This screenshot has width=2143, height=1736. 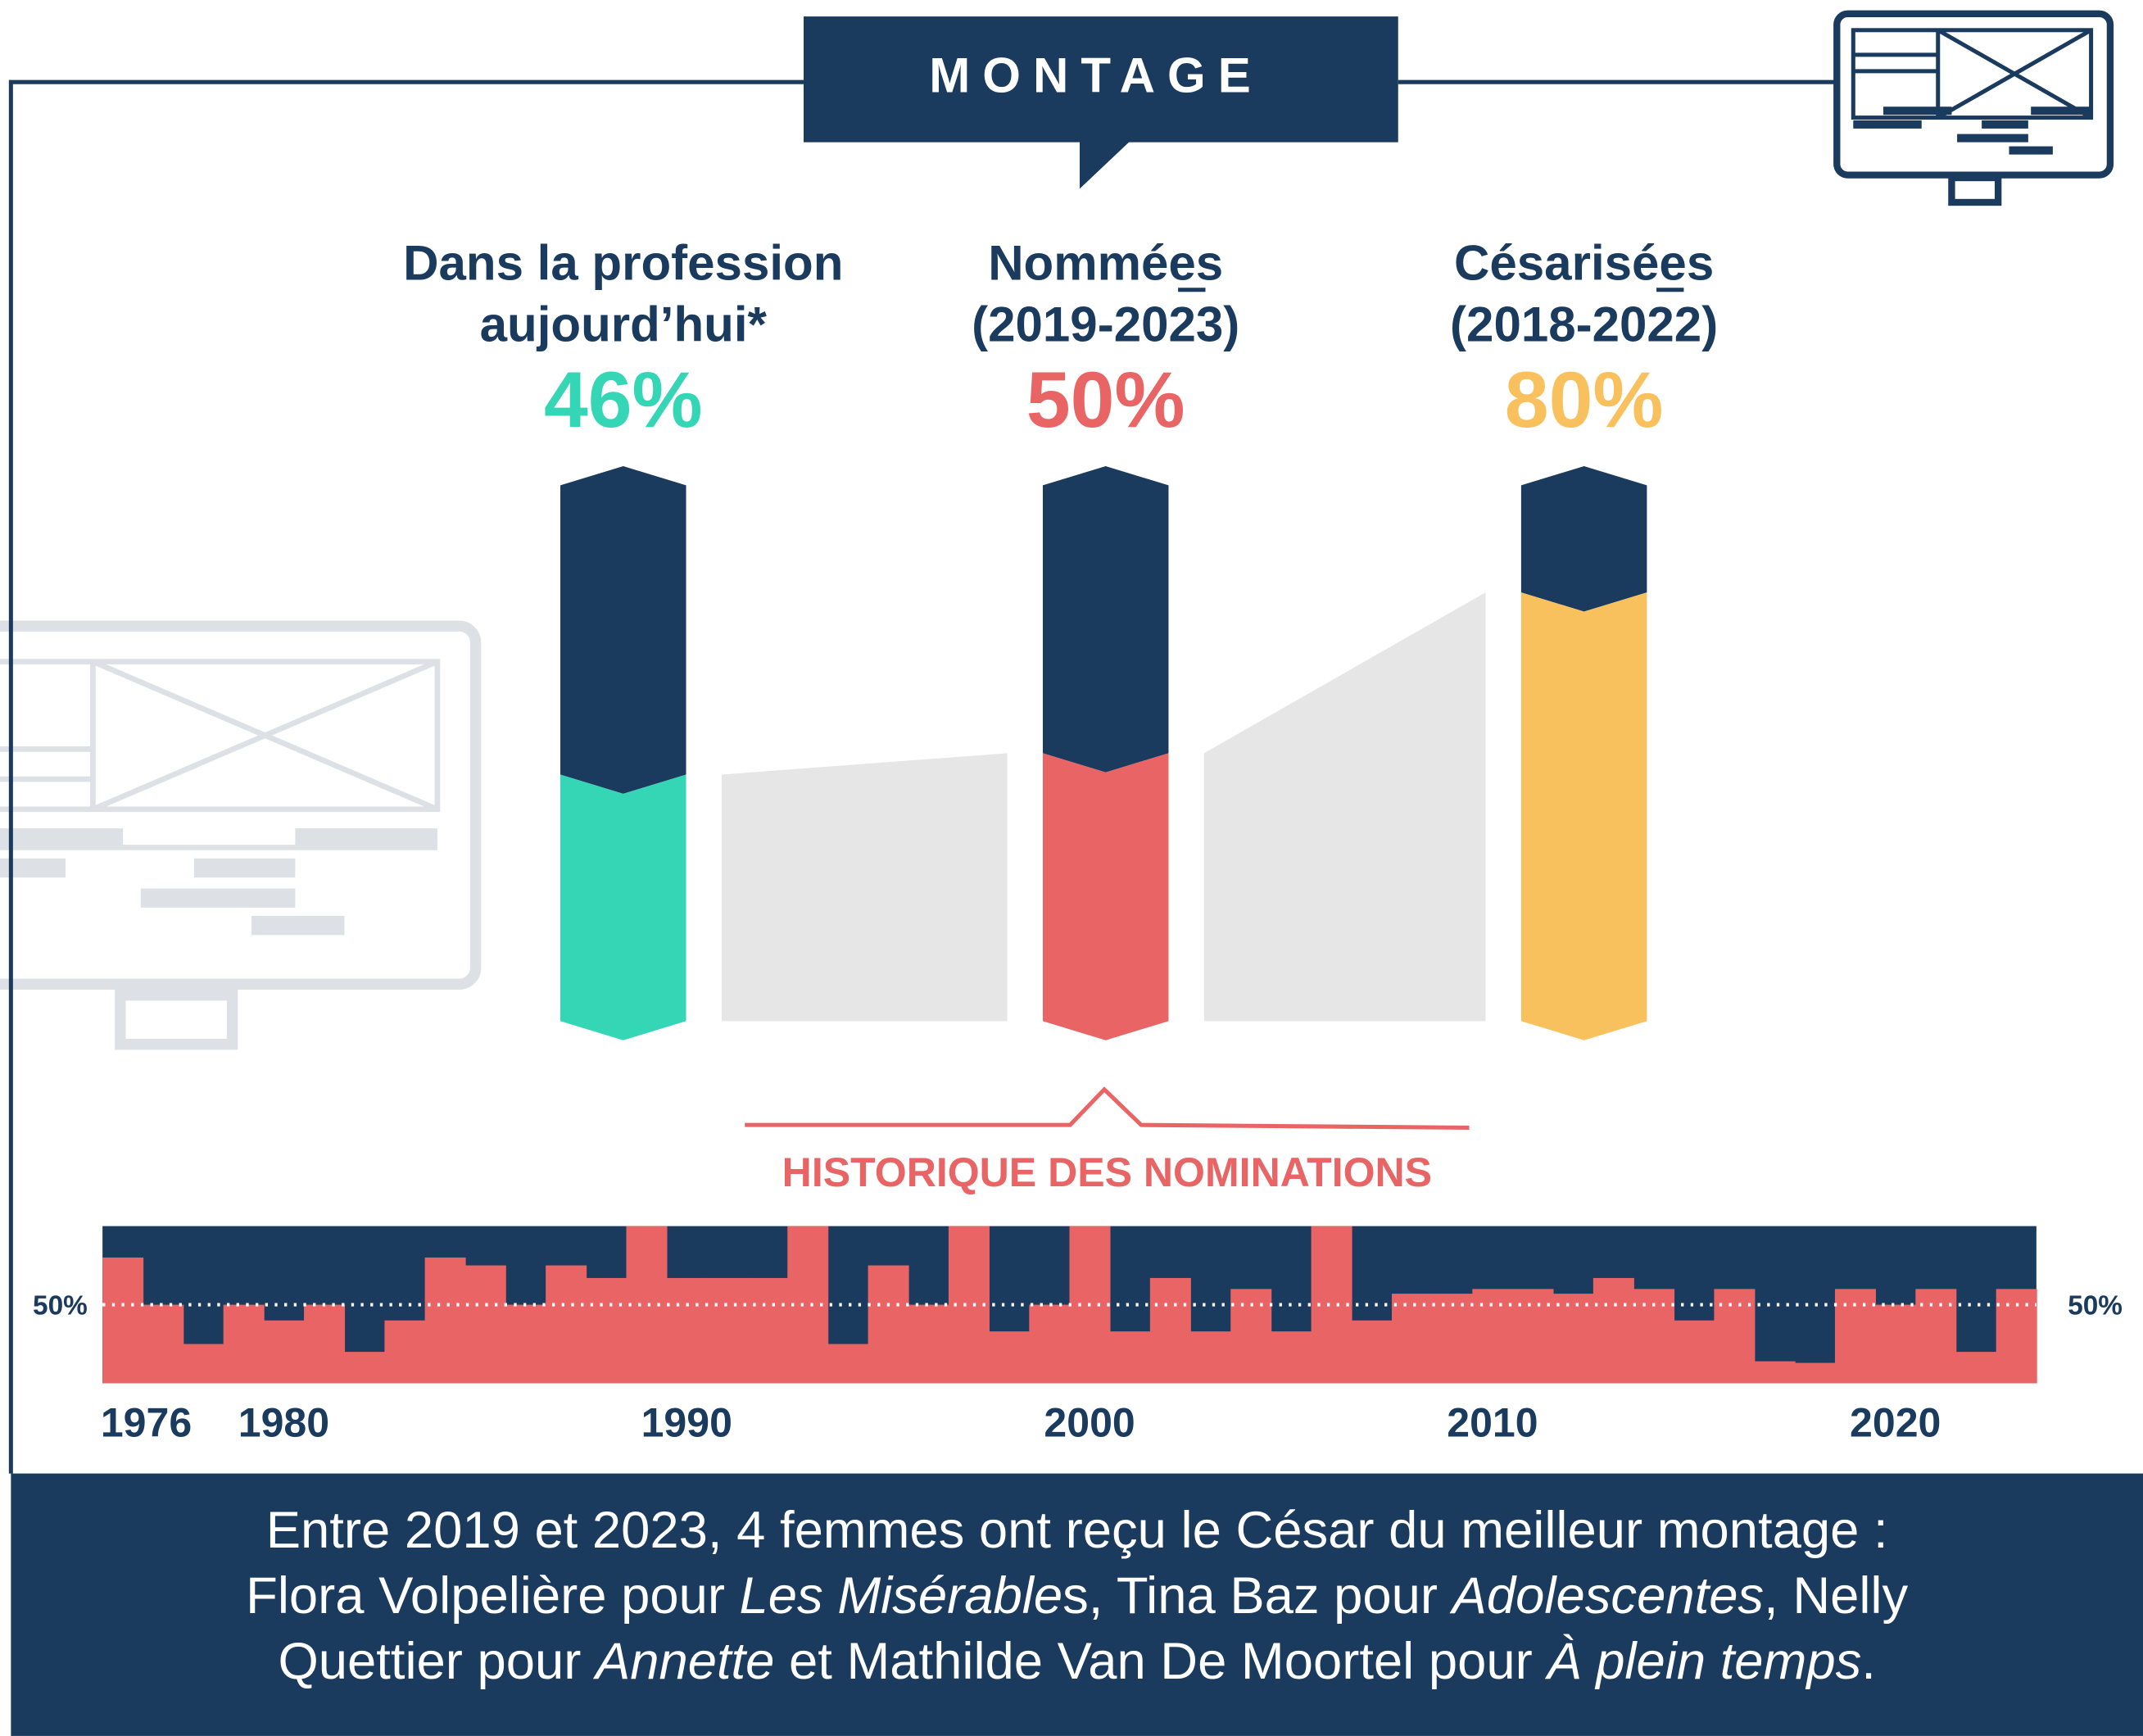 I want to click on section-title: HISTORIQUE DES NOMINATIONS, so click(x=1107, y=1172).